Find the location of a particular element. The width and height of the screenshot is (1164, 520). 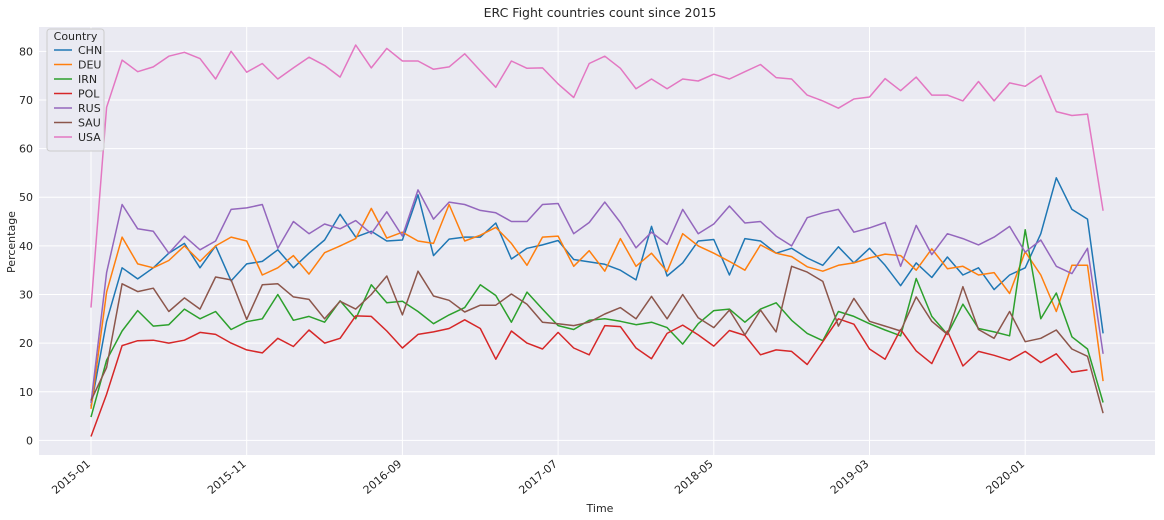

legend-label-chn: CHN is located at coordinates (90, 50).